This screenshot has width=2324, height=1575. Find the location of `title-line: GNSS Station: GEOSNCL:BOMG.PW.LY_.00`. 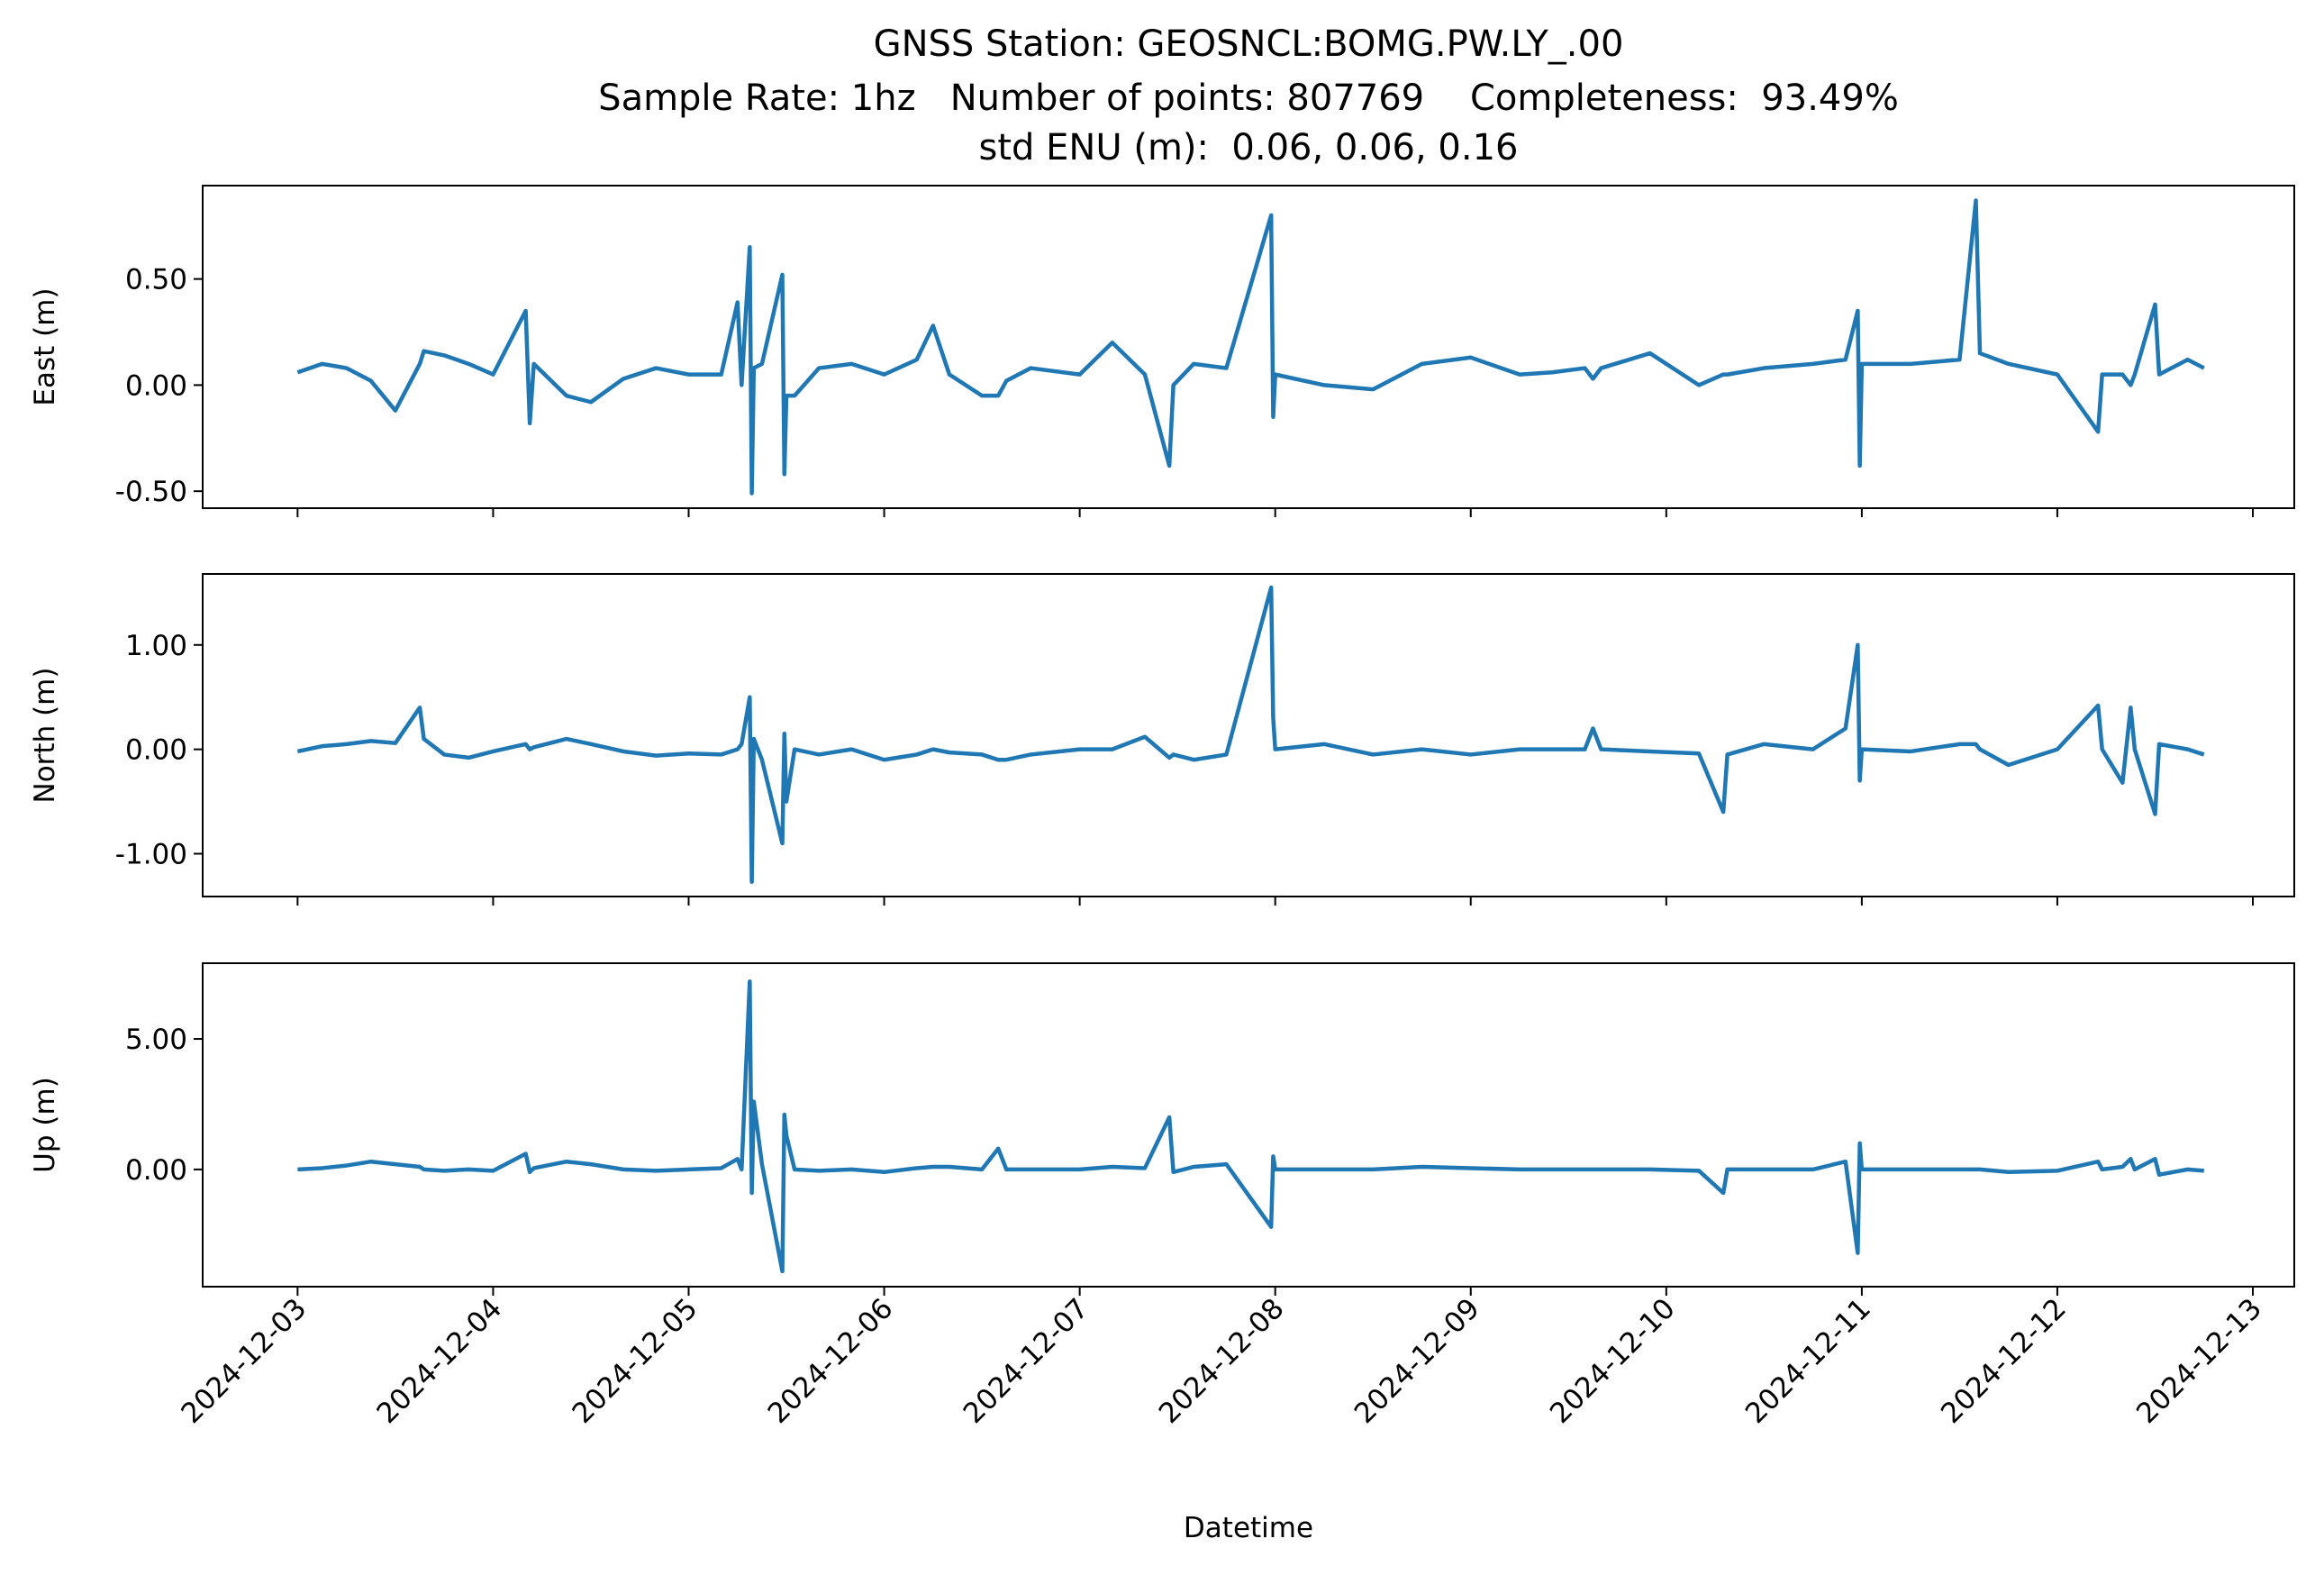

title-line: GNSS Station: GEOSNCL:BOMG.PW.LY_.00 is located at coordinates (1249, 44).